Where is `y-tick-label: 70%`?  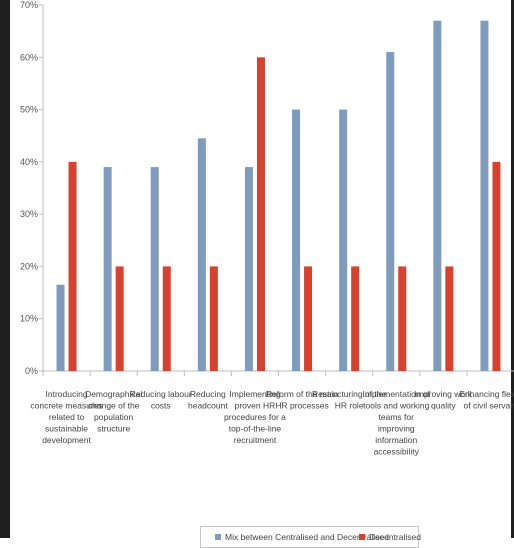 y-tick-label: 70% is located at coordinates (29, 5).